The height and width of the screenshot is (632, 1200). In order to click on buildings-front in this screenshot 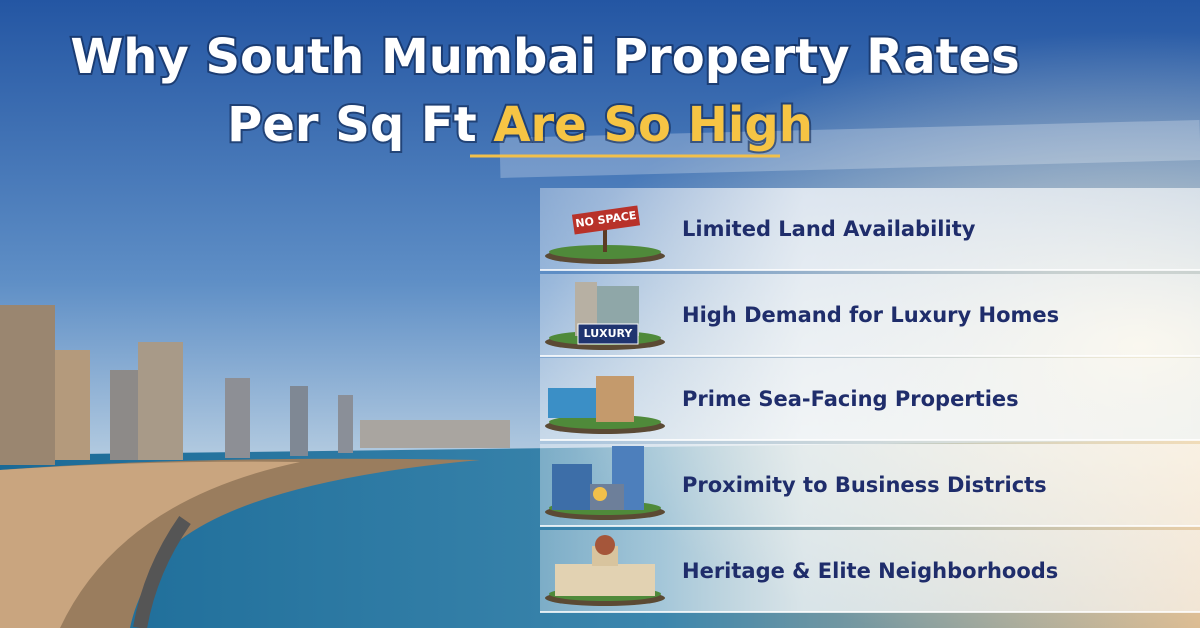, I will do `click(150, 544)`.